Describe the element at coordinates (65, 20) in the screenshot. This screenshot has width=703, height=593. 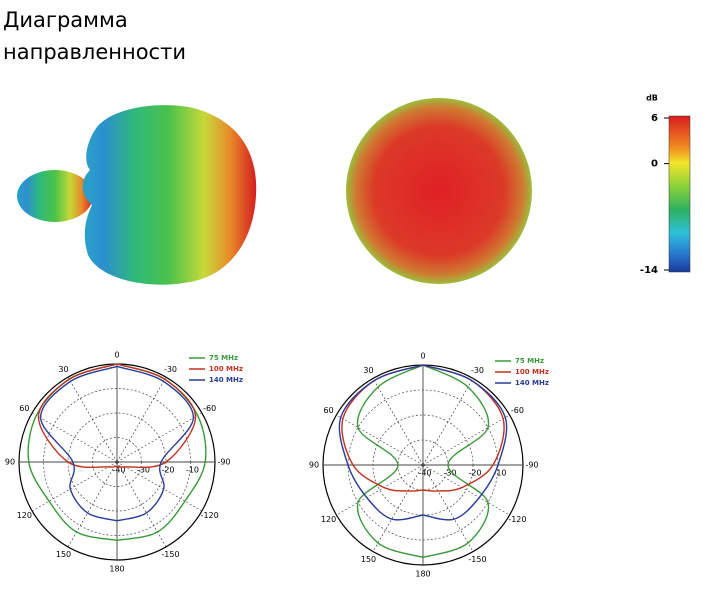
I see `title: Диаграмма` at that location.